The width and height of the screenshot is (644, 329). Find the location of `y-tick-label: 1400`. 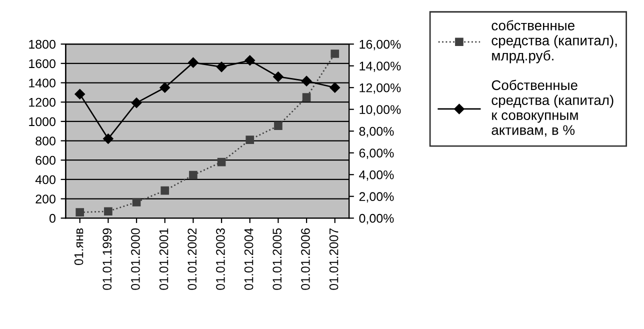

y-tick-label: 1400 is located at coordinates (42, 83).